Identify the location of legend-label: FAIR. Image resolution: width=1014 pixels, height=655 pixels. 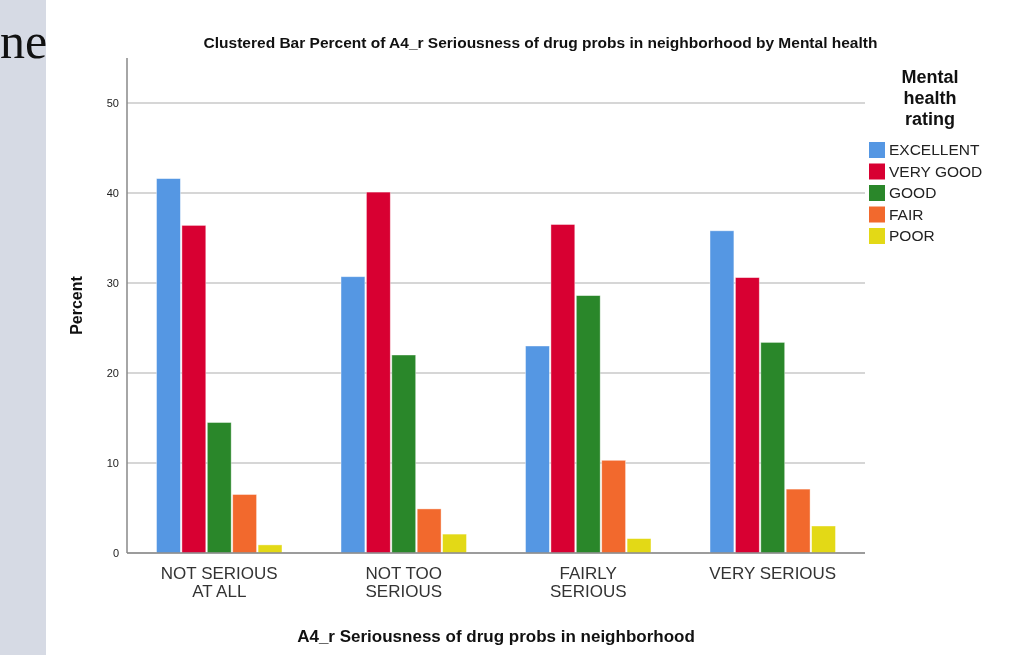
(906, 214).